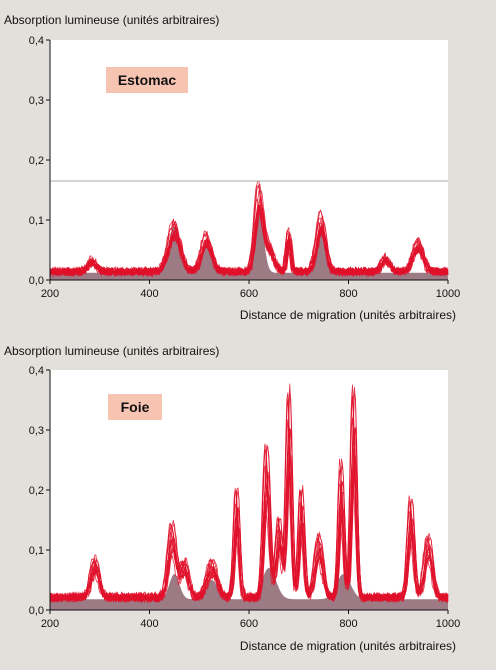  What do you see at coordinates (249, 242) in the screenshot?
I see `series-line` at bounding box center [249, 242].